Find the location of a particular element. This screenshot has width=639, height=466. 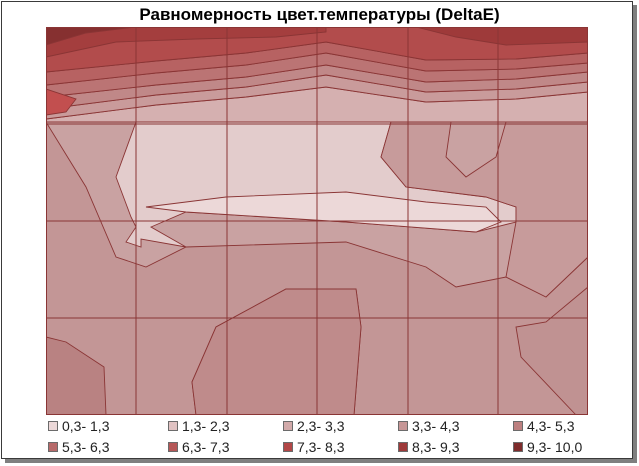

legend-item: 4,3- 5,3 is located at coordinates (543, 426).